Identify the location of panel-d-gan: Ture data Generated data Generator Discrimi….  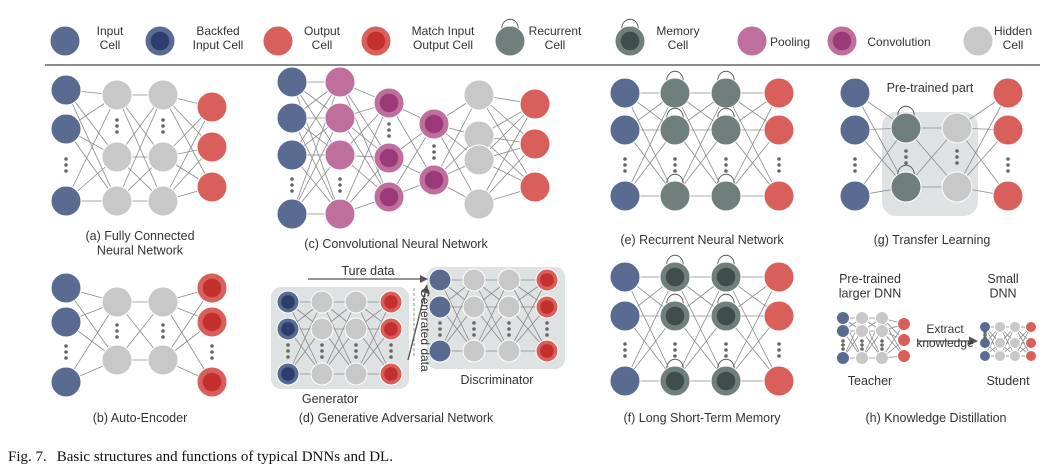
(418, 344).